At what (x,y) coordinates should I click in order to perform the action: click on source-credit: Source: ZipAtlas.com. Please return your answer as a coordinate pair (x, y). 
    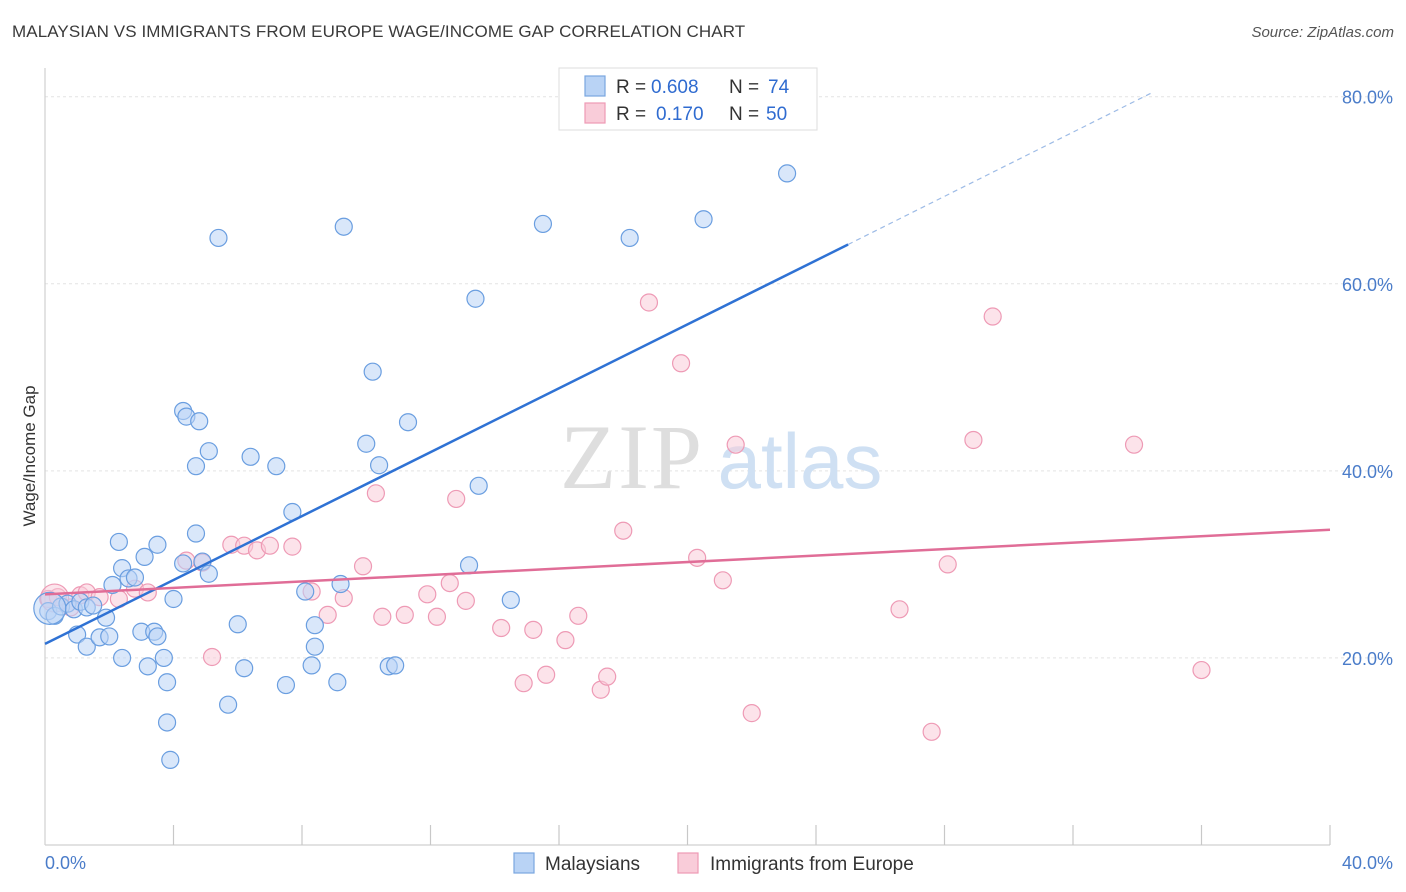
    Looking at the image, I should click on (1322, 32).